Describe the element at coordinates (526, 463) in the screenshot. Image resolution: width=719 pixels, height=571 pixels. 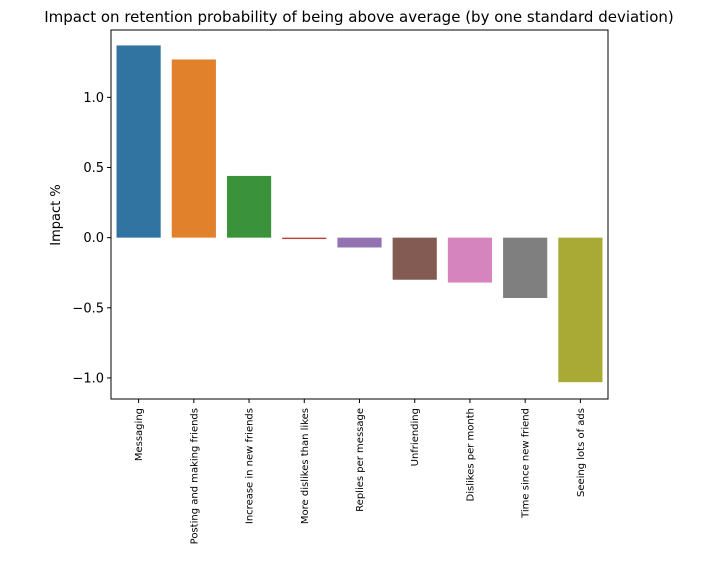
I see `x-tick-label: Time since new friend` at that location.